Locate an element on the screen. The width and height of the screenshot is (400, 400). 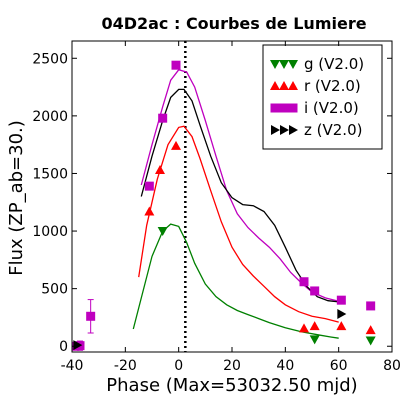
y-tick-label: 1500 is located at coordinates (50, 174).